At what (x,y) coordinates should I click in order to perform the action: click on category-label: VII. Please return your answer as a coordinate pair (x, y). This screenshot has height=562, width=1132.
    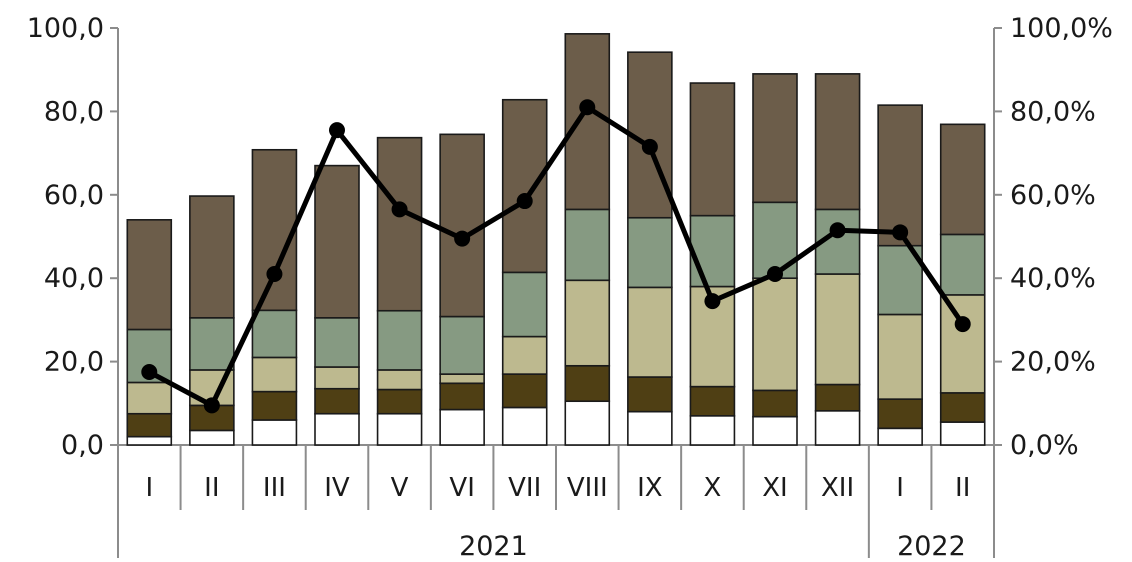
    Looking at the image, I should click on (524, 488).